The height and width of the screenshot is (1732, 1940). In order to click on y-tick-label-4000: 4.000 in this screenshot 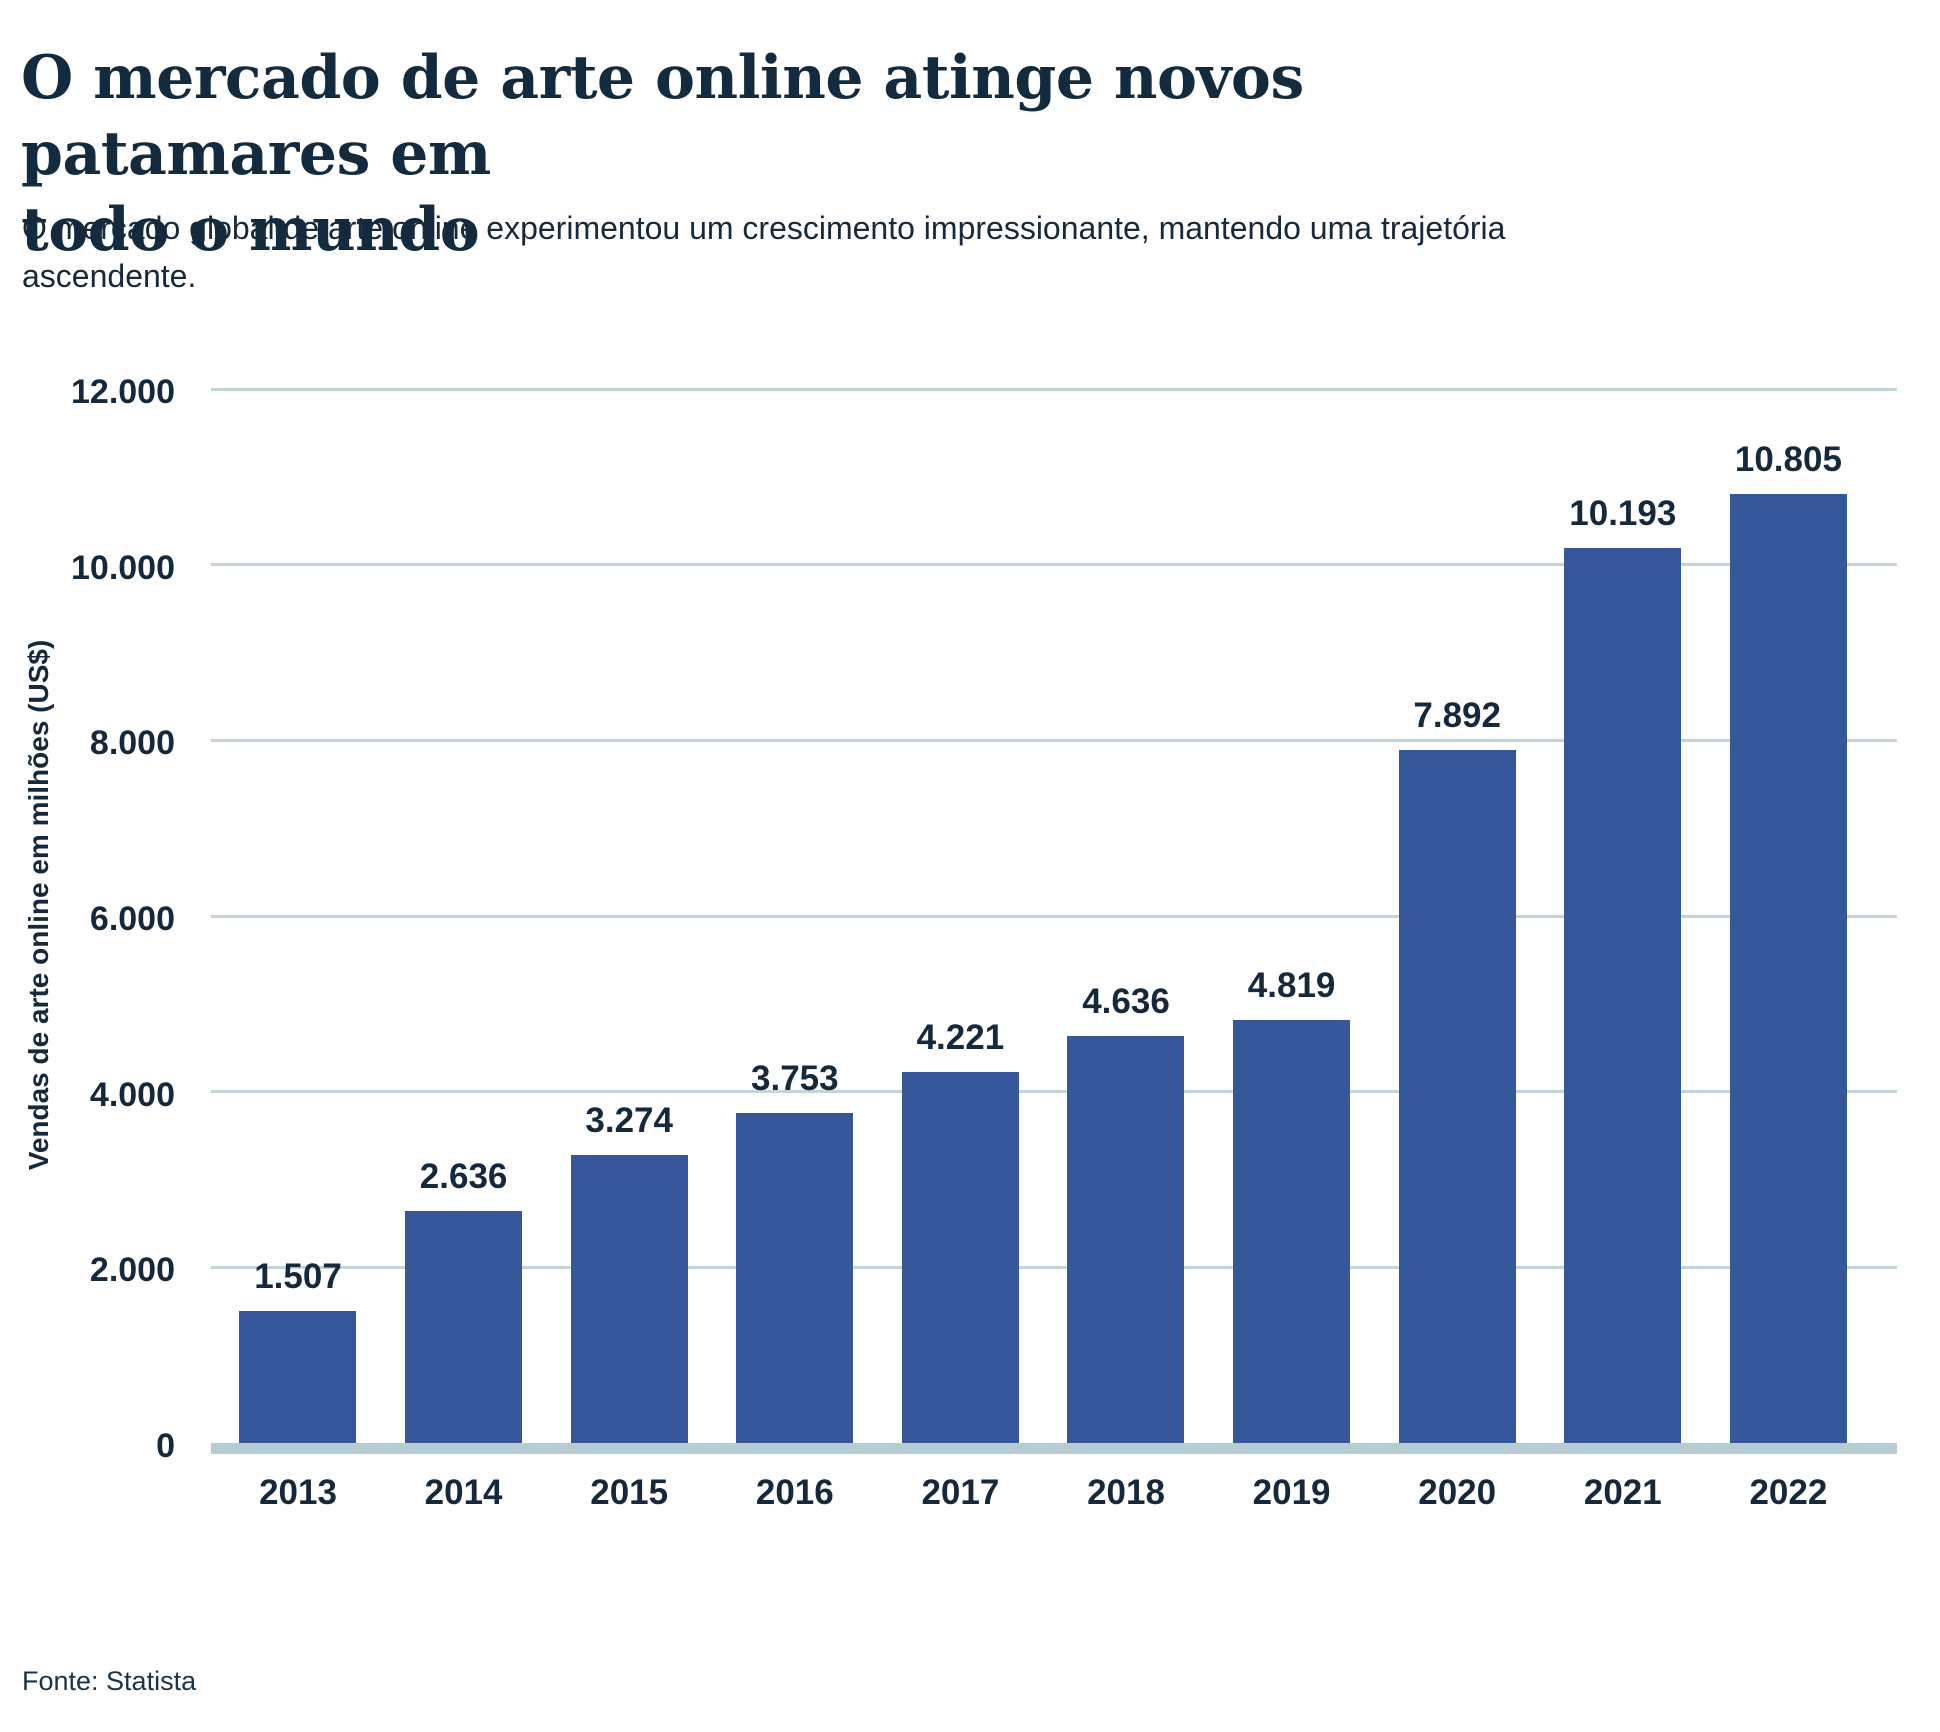, I will do `click(132, 1094)`.